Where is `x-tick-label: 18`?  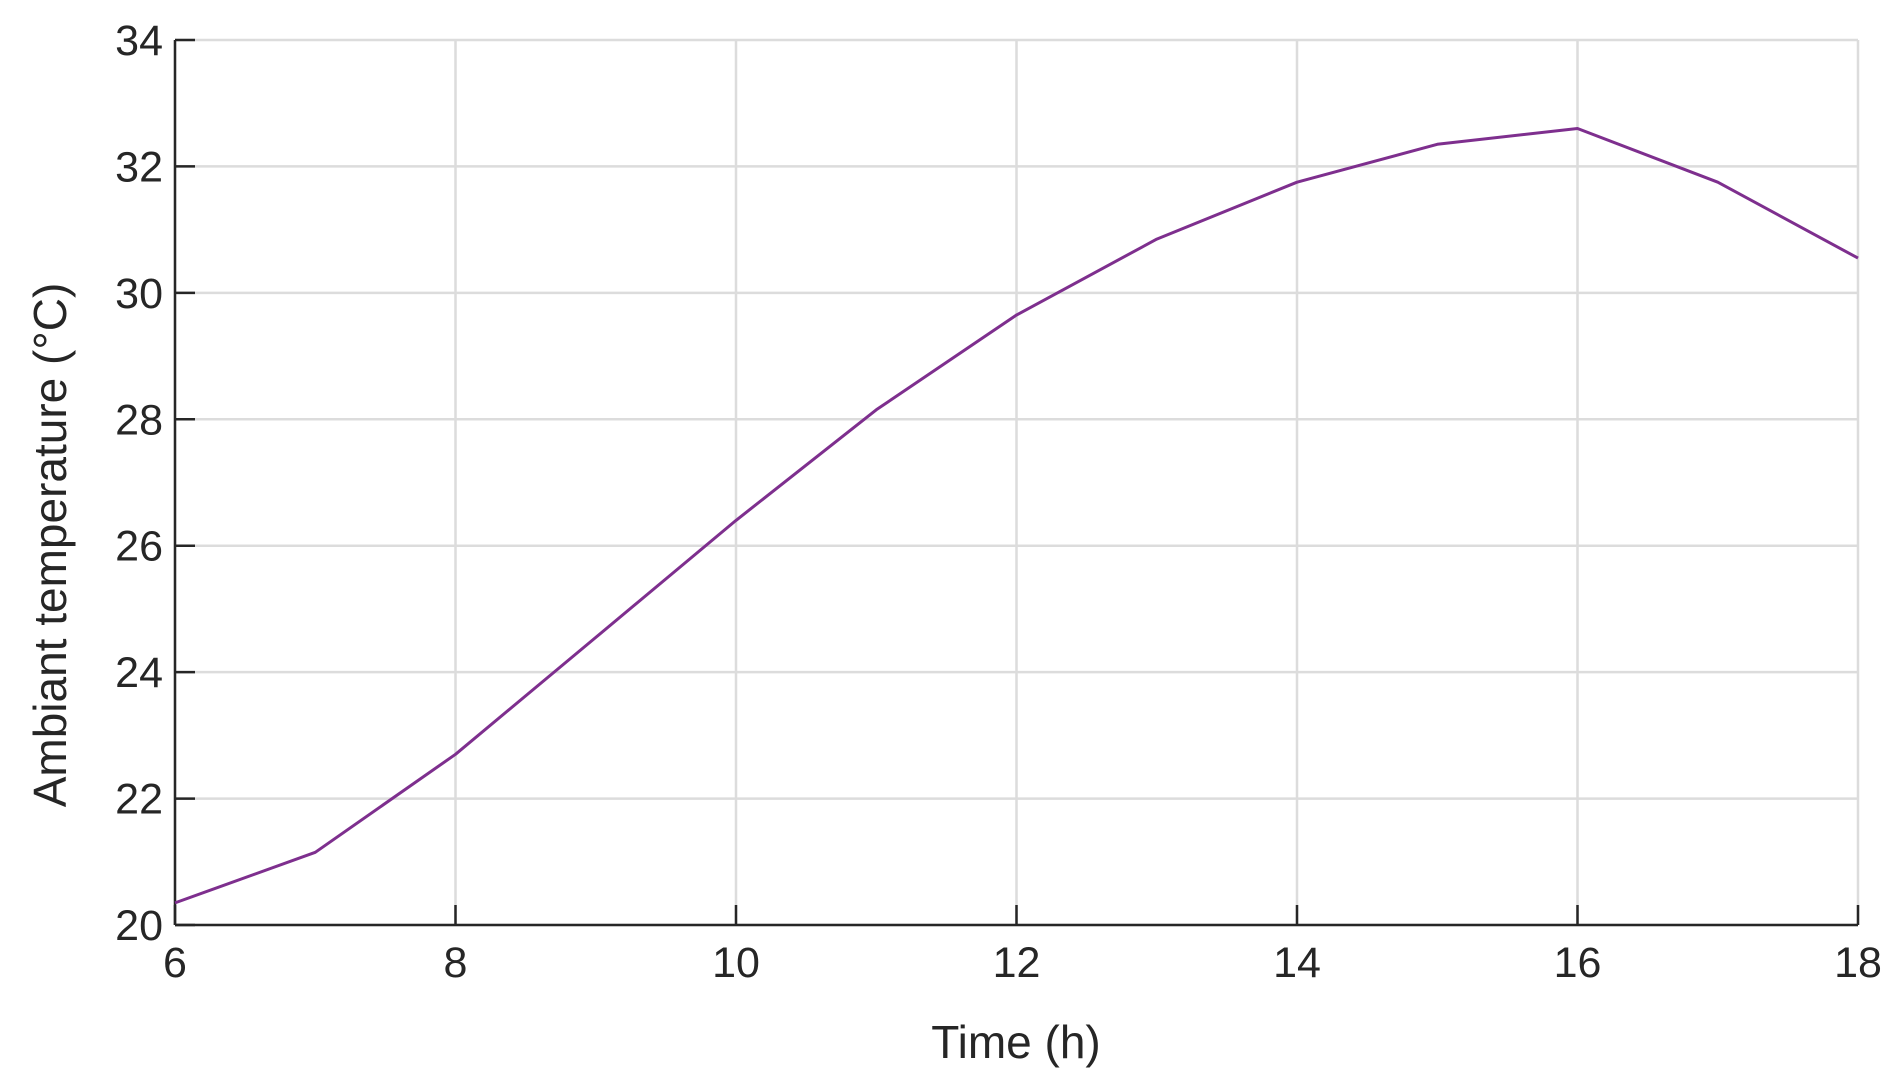 x-tick-label: 18 is located at coordinates (1858, 963).